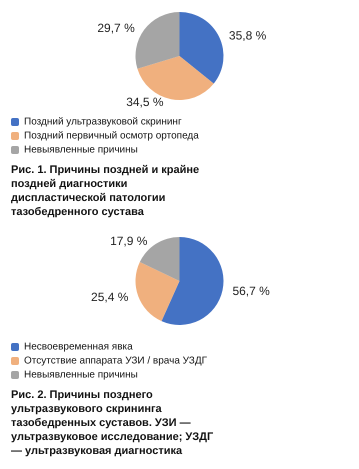 This screenshot has height=469, width=359. Describe the element at coordinates (116, 361) in the screenshot. I see `legend-label: Отсутствие аппарата УЗИ / врача УЗДГ` at that location.